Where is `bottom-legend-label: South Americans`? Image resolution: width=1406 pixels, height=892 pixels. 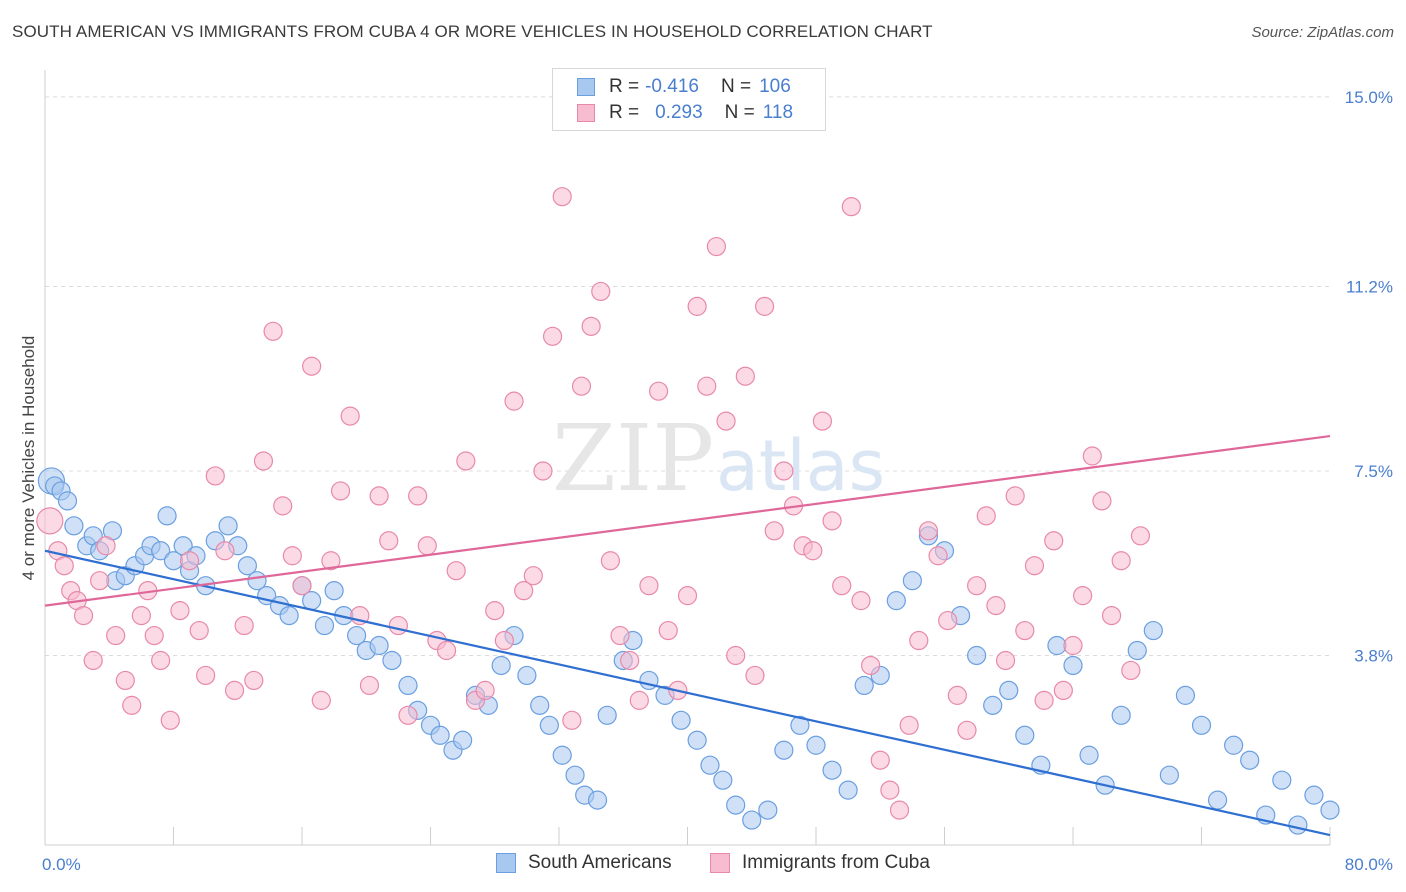
bottom-legend-label: South Americans is located at coordinates (600, 862).